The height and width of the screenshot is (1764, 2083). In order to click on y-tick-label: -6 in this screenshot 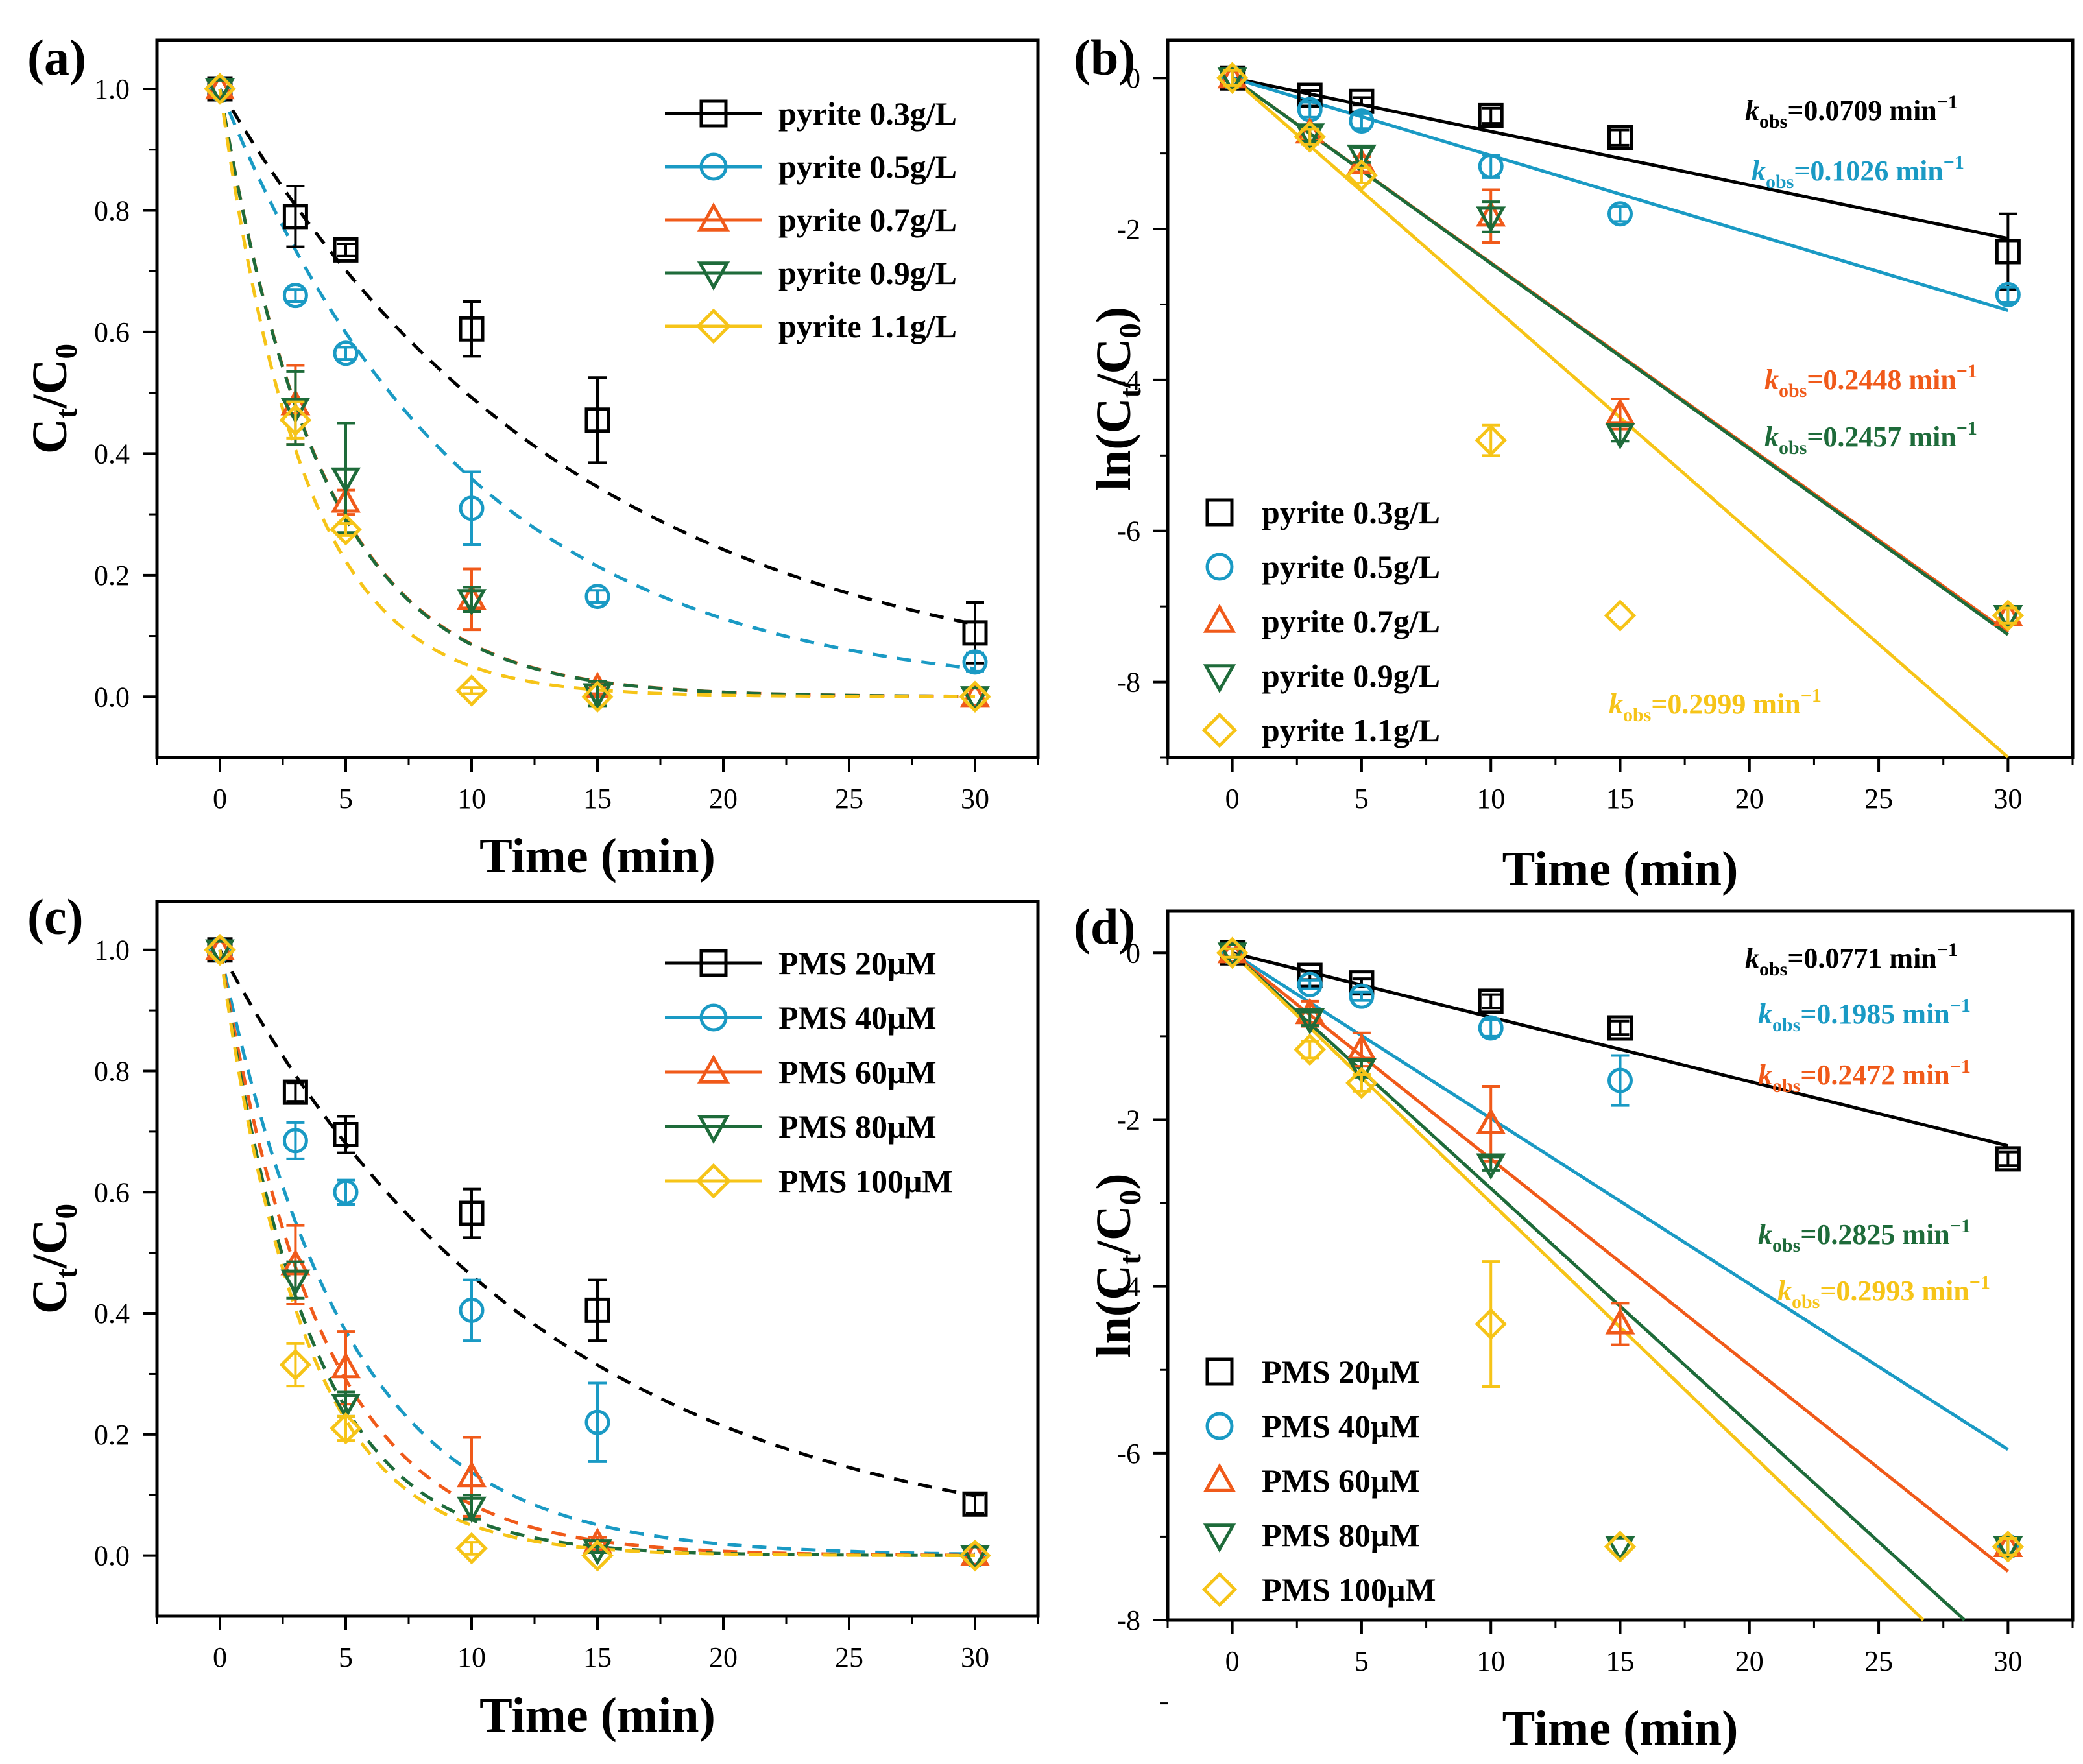, I will do `click(1128, 1454)`.